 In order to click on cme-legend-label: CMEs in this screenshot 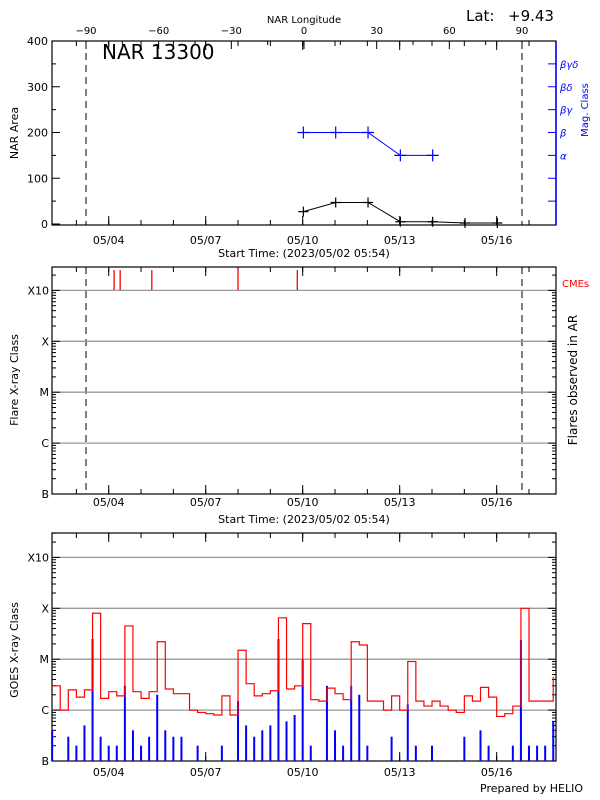, I will do `click(575, 284)`.